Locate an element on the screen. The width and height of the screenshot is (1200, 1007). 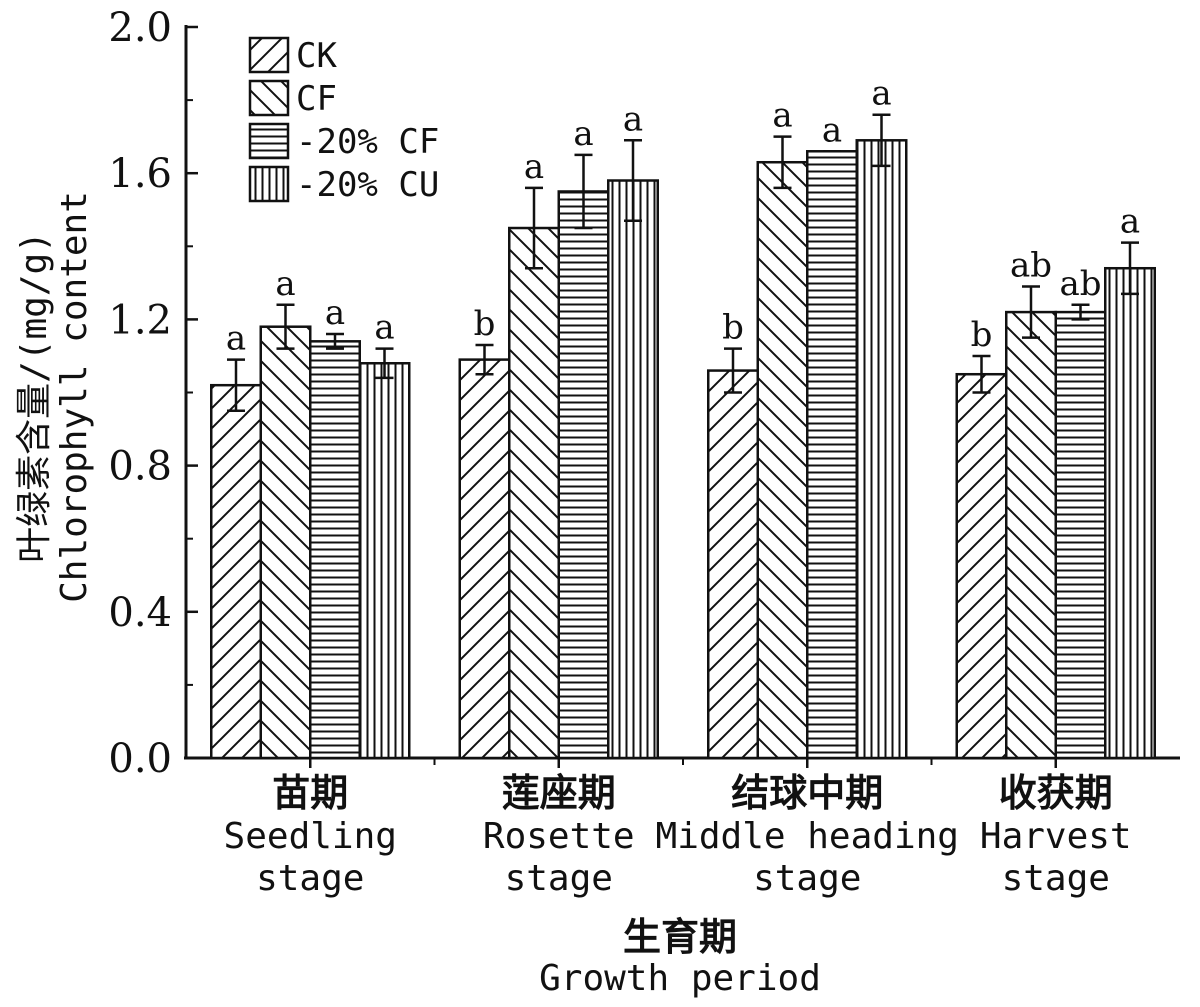
category-label-cn: 苗期 is located at coordinates (310, 793).